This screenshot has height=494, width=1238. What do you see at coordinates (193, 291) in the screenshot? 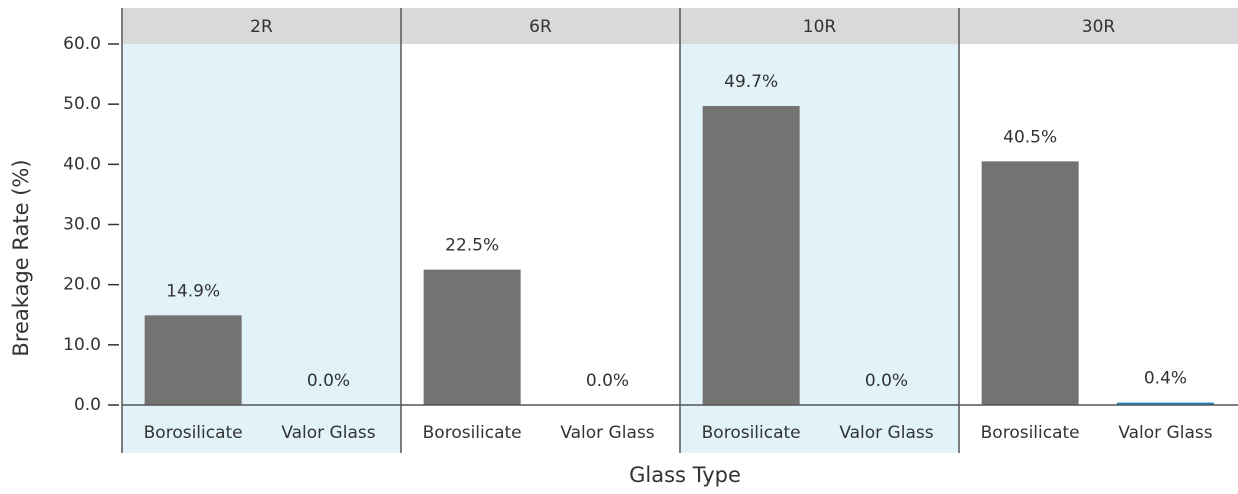
I see `value-label: 14.9%` at bounding box center [193, 291].